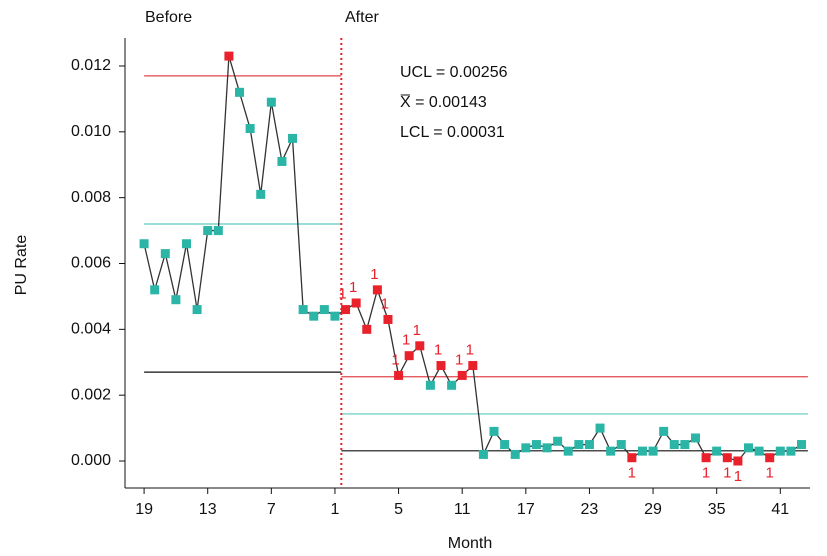 The height and width of the screenshot is (556, 827). What do you see at coordinates (590, 509) in the screenshot?
I see `x-tick-label: 23` at bounding box center [590, 509].